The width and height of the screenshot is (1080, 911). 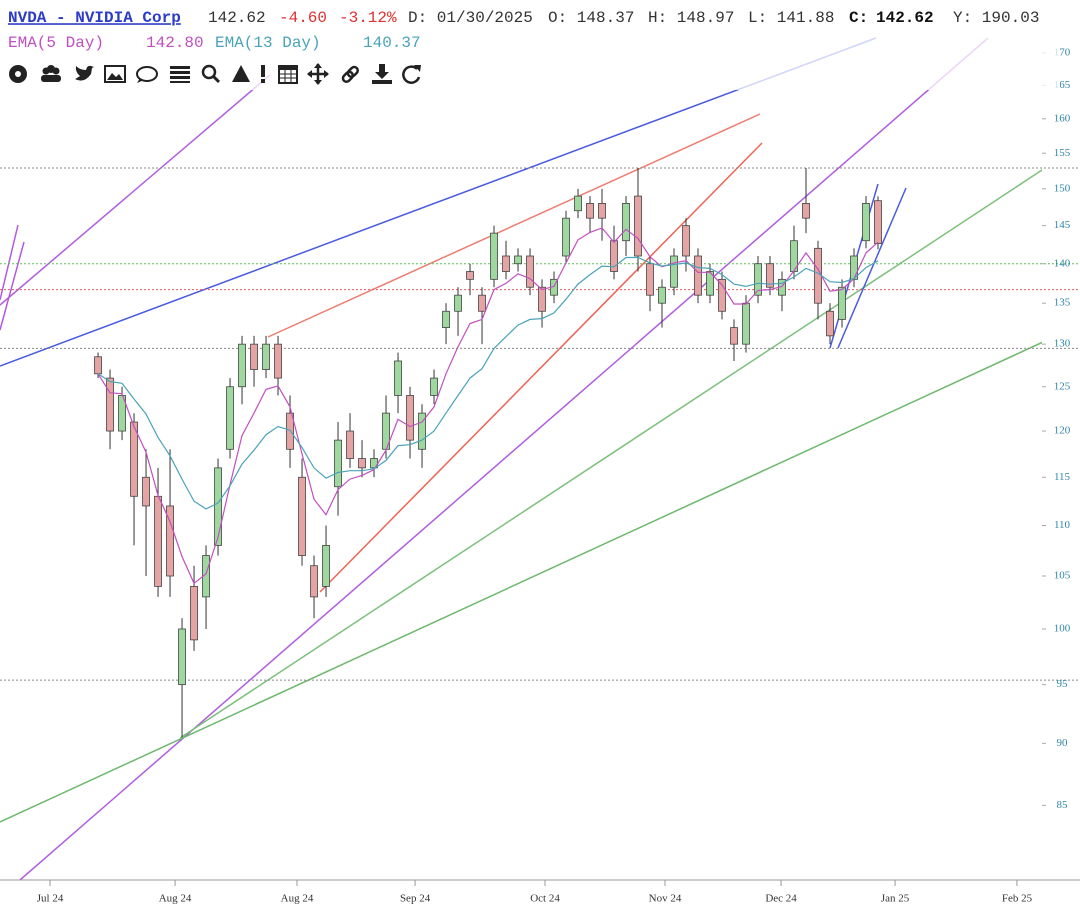 What do you see at coordinates (415, 899) in the screenshot?
I see `x-tick-label: Sep 24` at bounding box center [415, 899].